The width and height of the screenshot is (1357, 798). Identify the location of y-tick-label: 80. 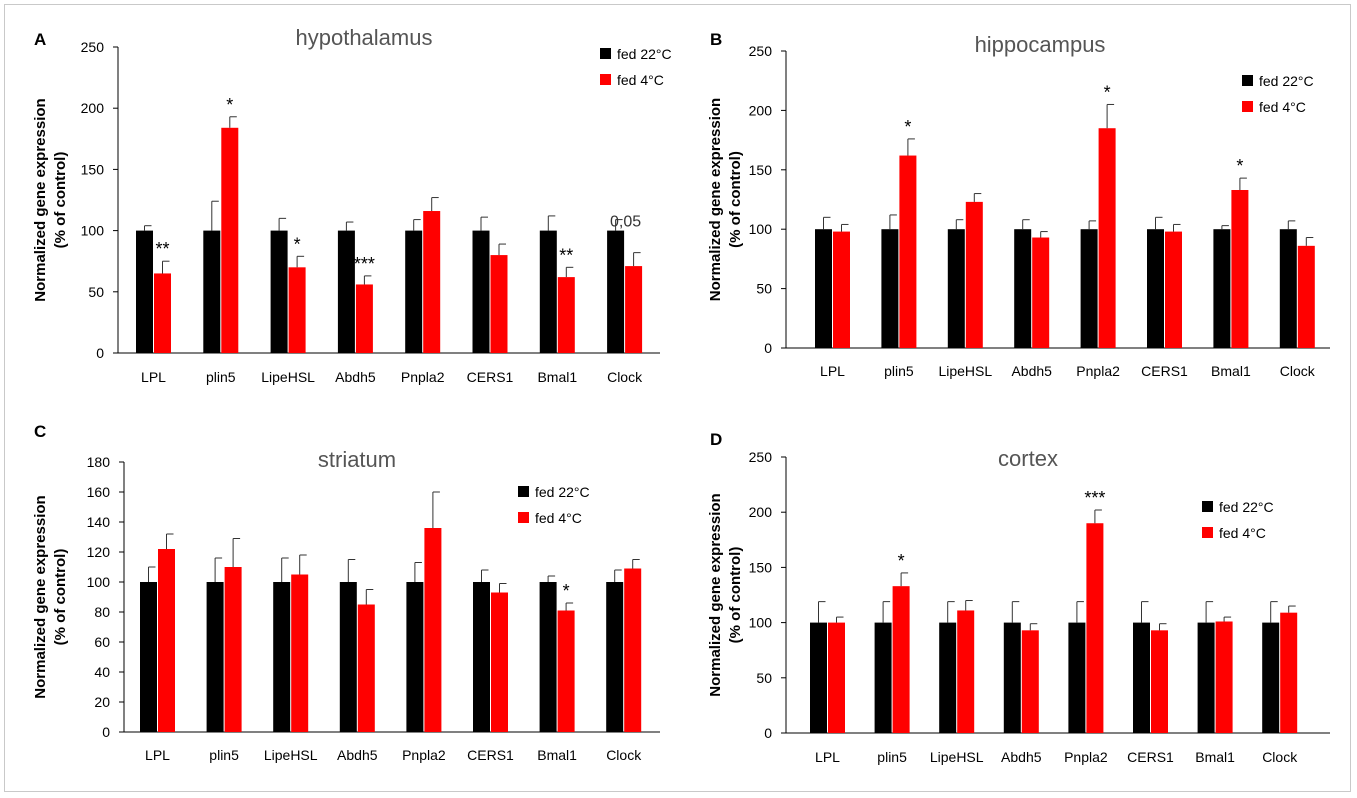
(102, 612).